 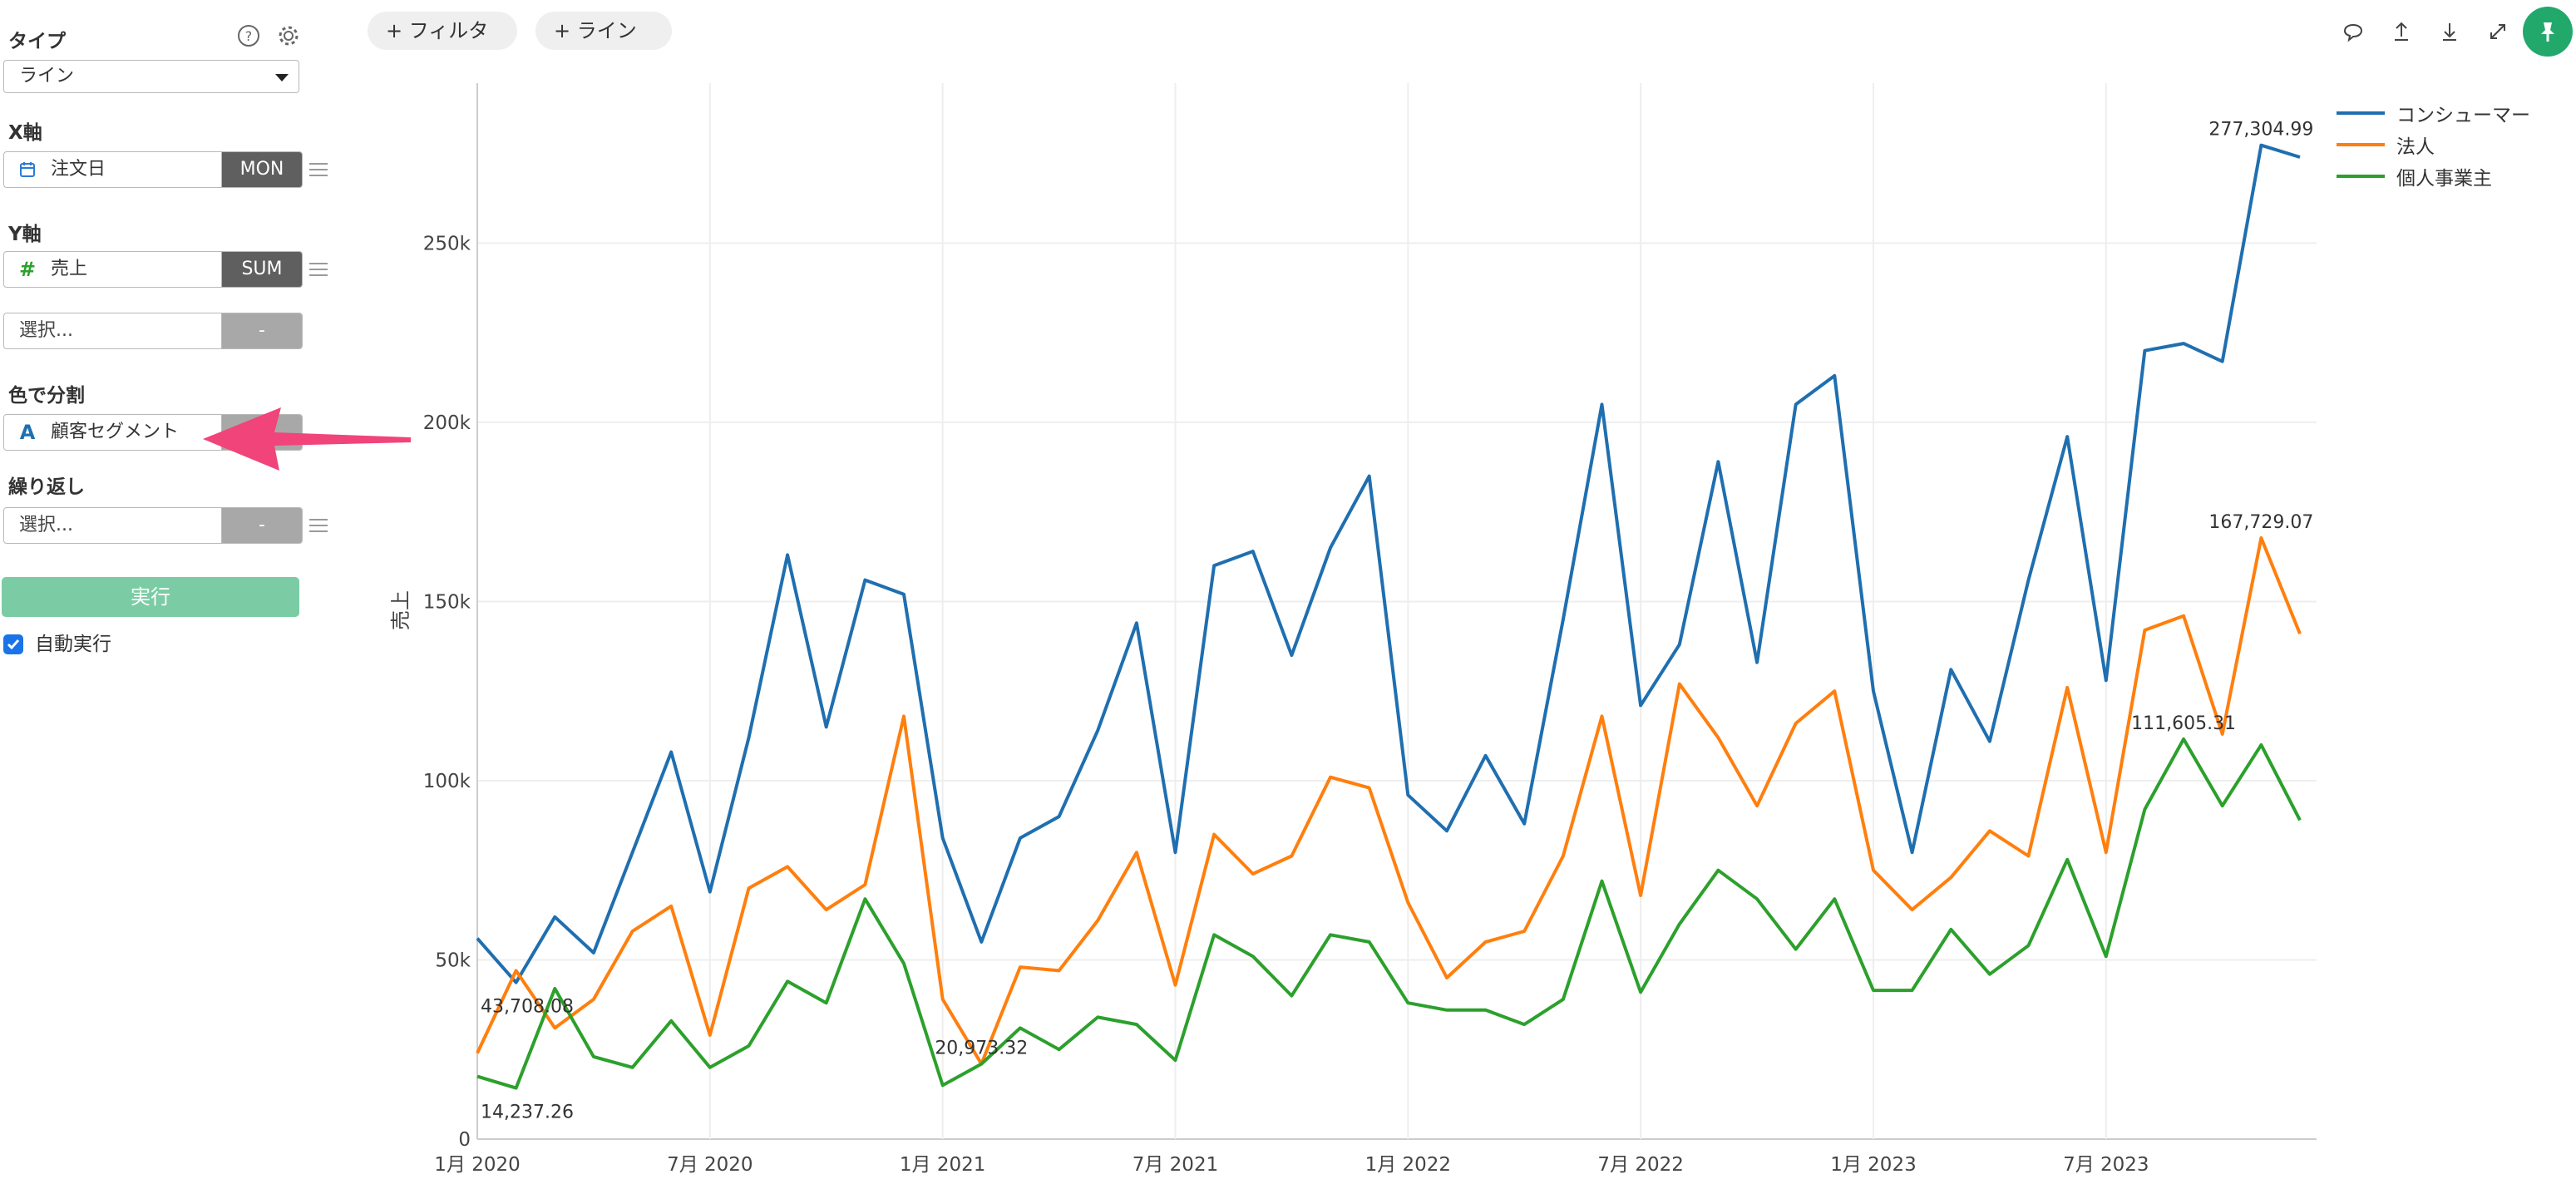 I want to click on repeat-agg-button: -, so click(x=261, y=525).